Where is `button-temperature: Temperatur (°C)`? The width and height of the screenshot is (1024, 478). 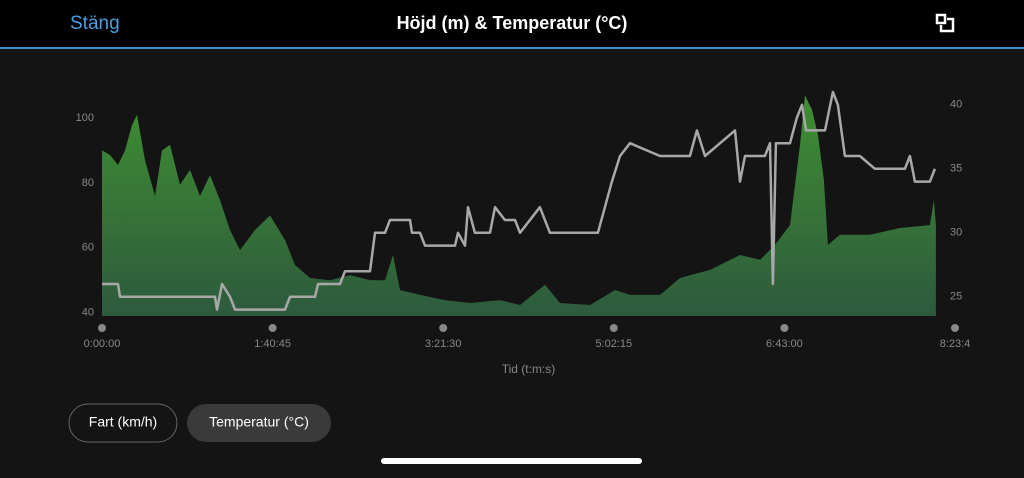
button-temperature: Temperatur (°C) is located at coordinates (259, 423).